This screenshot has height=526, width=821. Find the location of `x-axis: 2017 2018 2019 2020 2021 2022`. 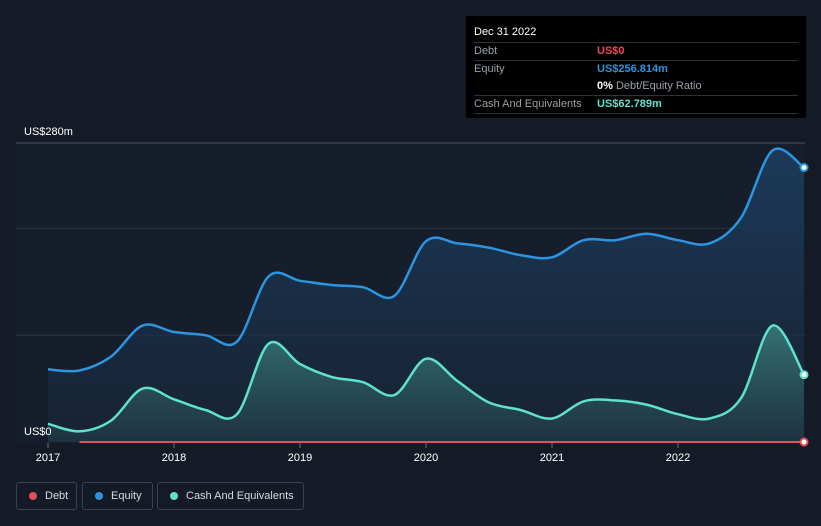

x-axis: 2017 2018 2019 2020 2021 2022 is located at coordinates (363, 453).